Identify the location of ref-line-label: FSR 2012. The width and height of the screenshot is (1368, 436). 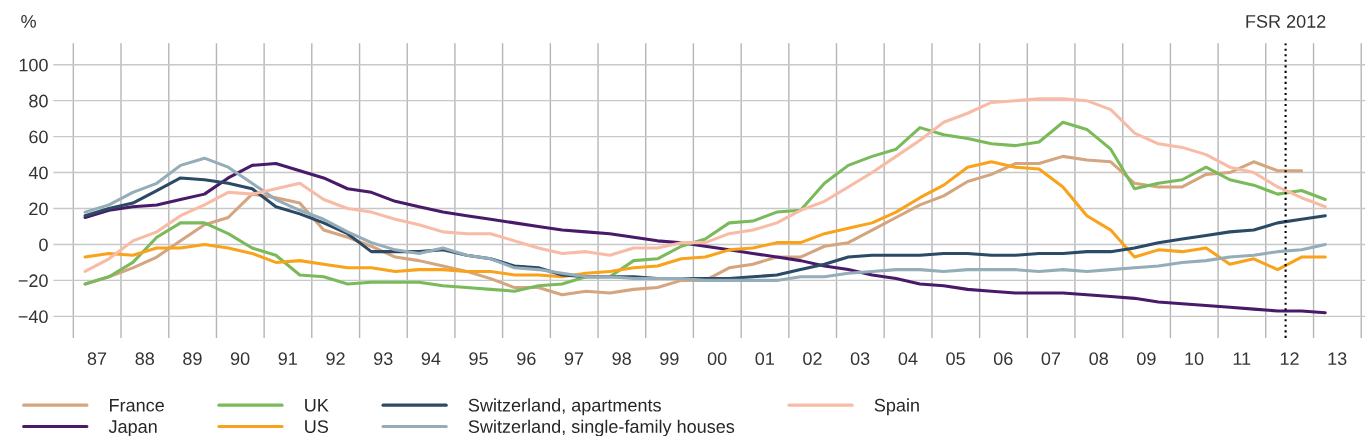
(1286, 21).